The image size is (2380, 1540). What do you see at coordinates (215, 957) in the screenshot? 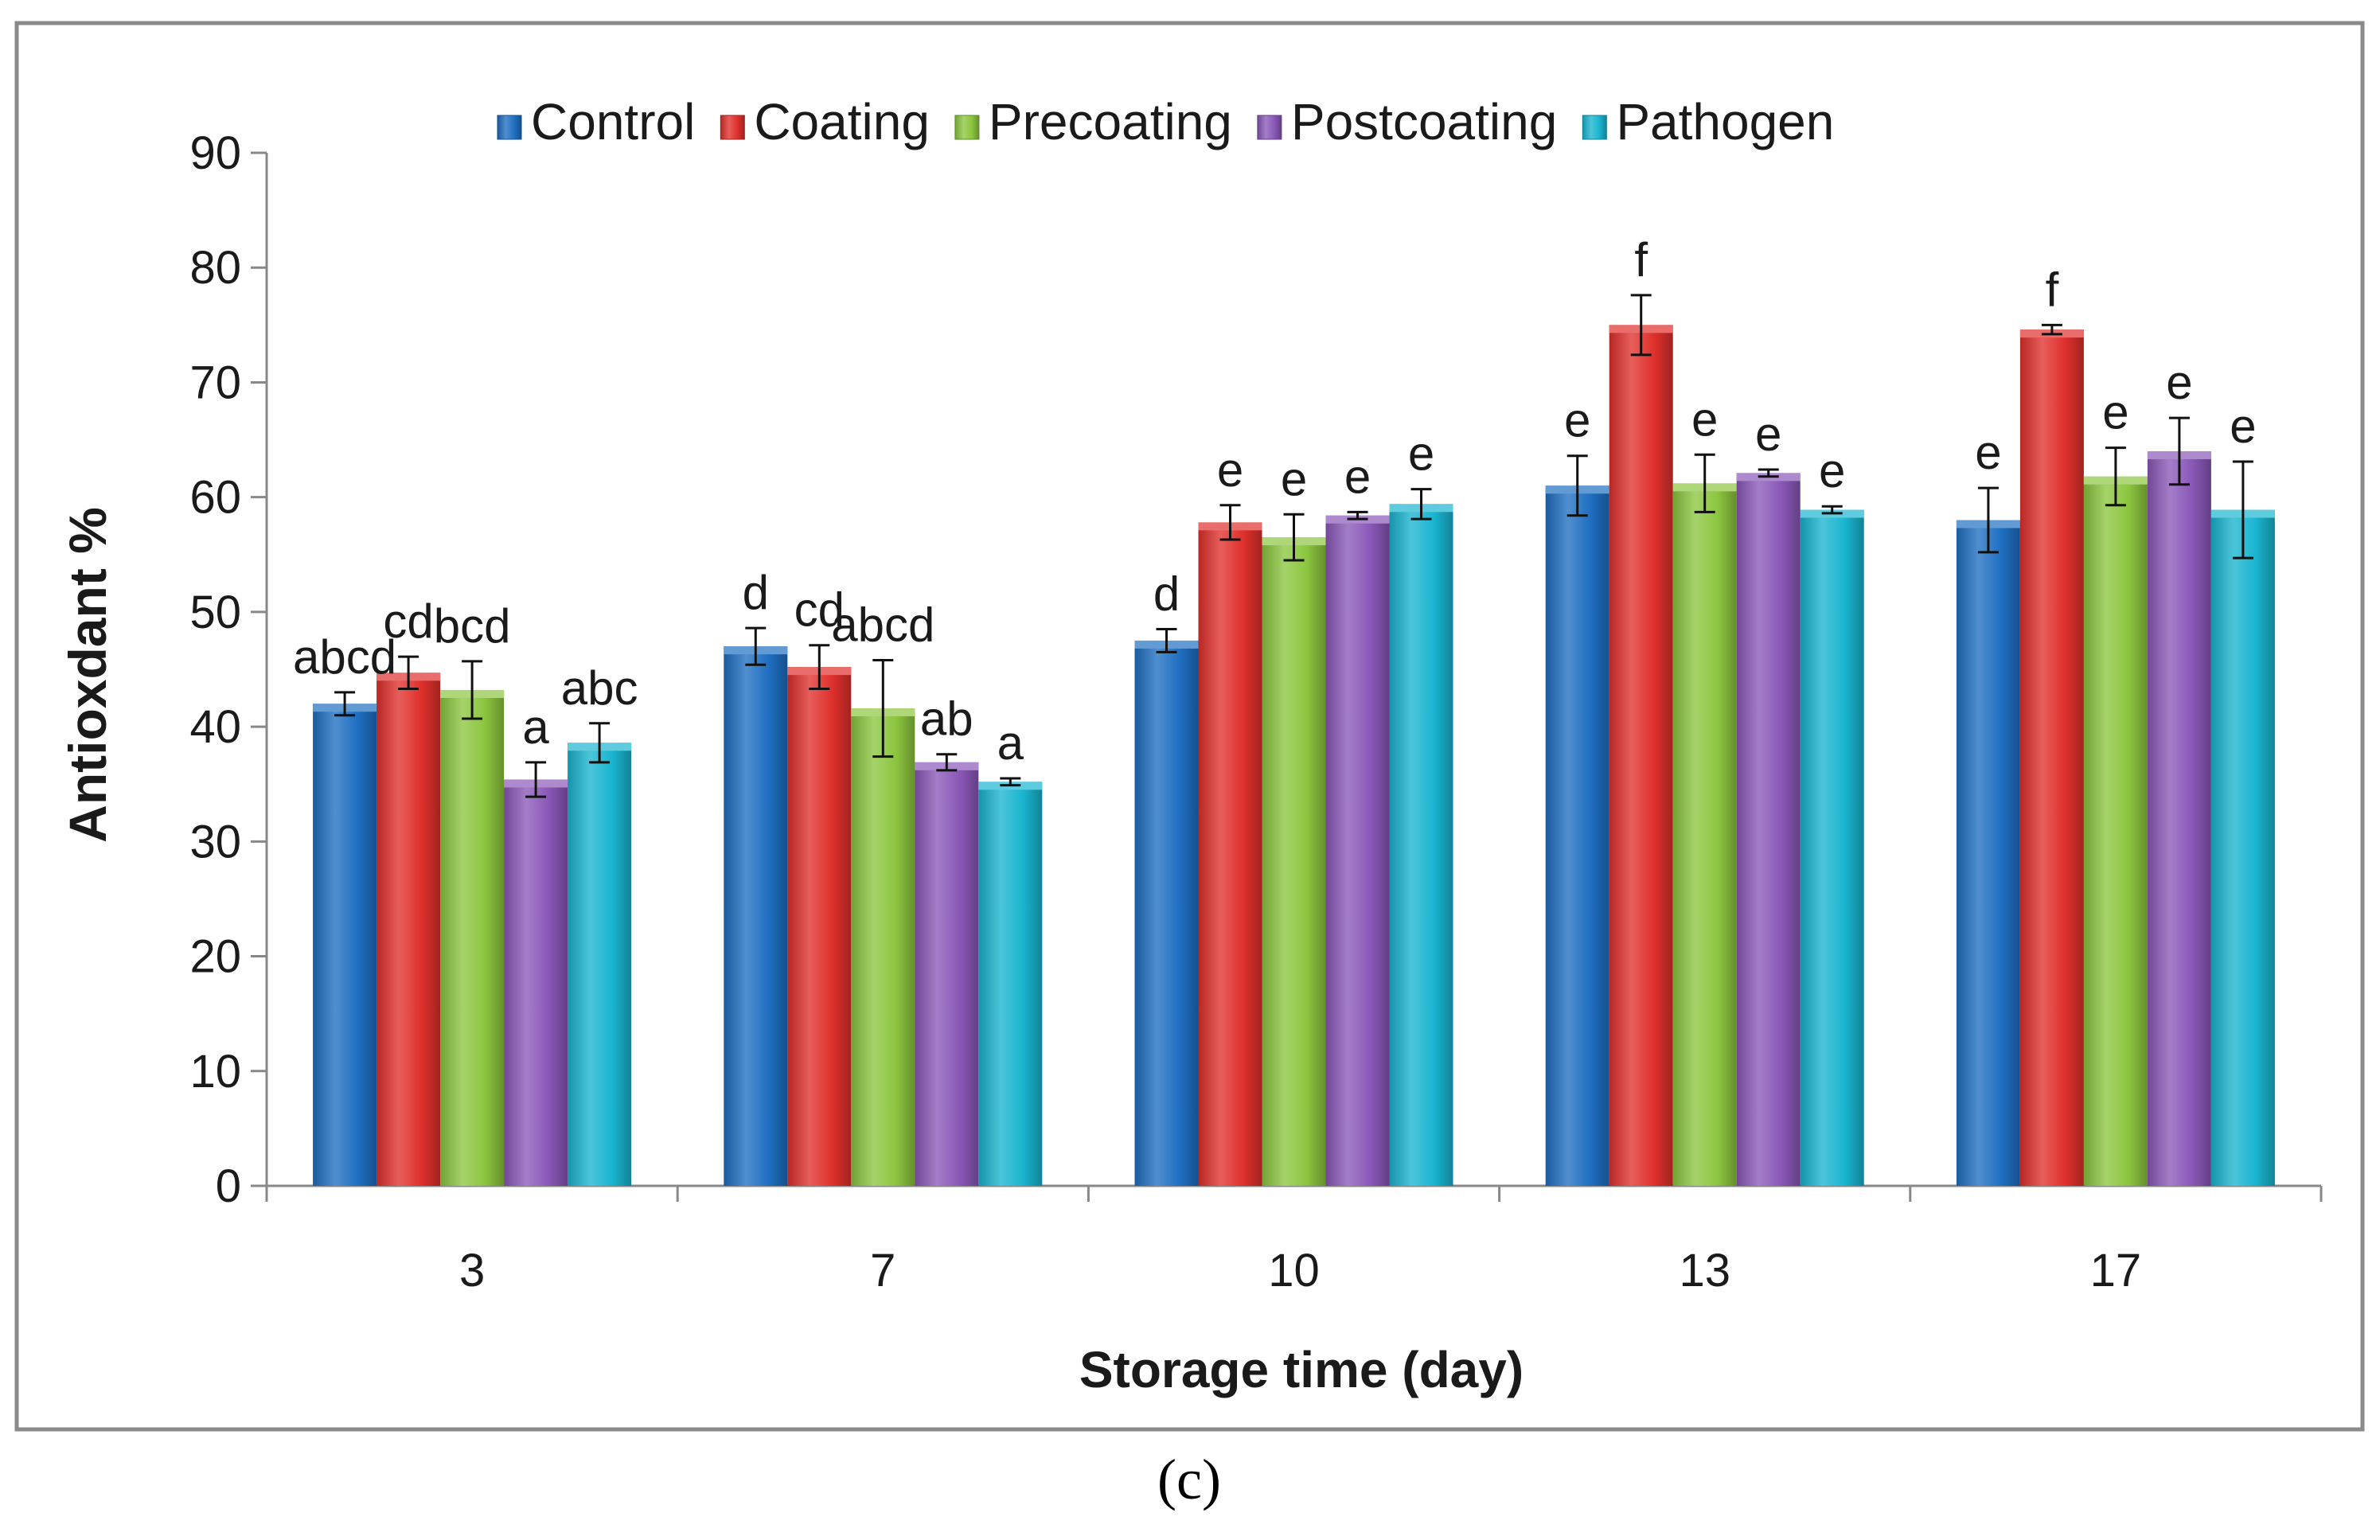
I see `y-tick-label: 20` at bounding box center [215, 957].